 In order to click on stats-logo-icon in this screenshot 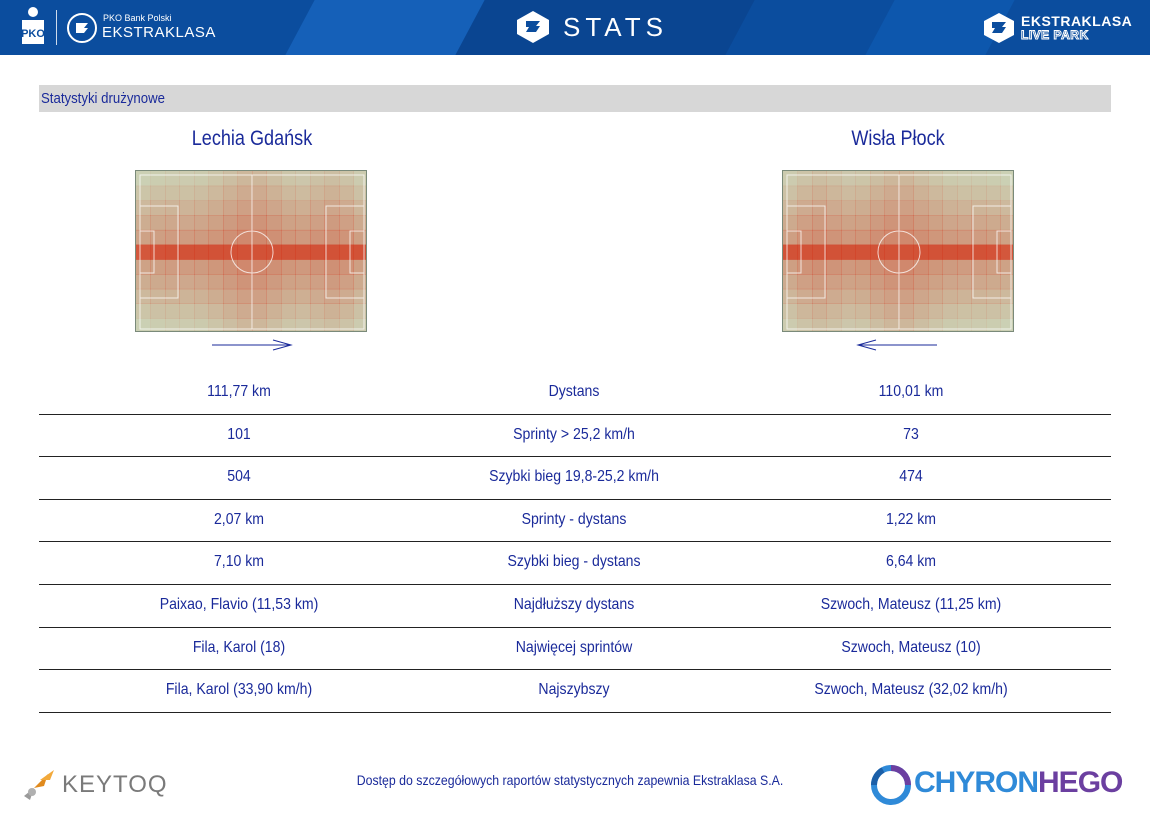, I will do `click(533, 27)`.